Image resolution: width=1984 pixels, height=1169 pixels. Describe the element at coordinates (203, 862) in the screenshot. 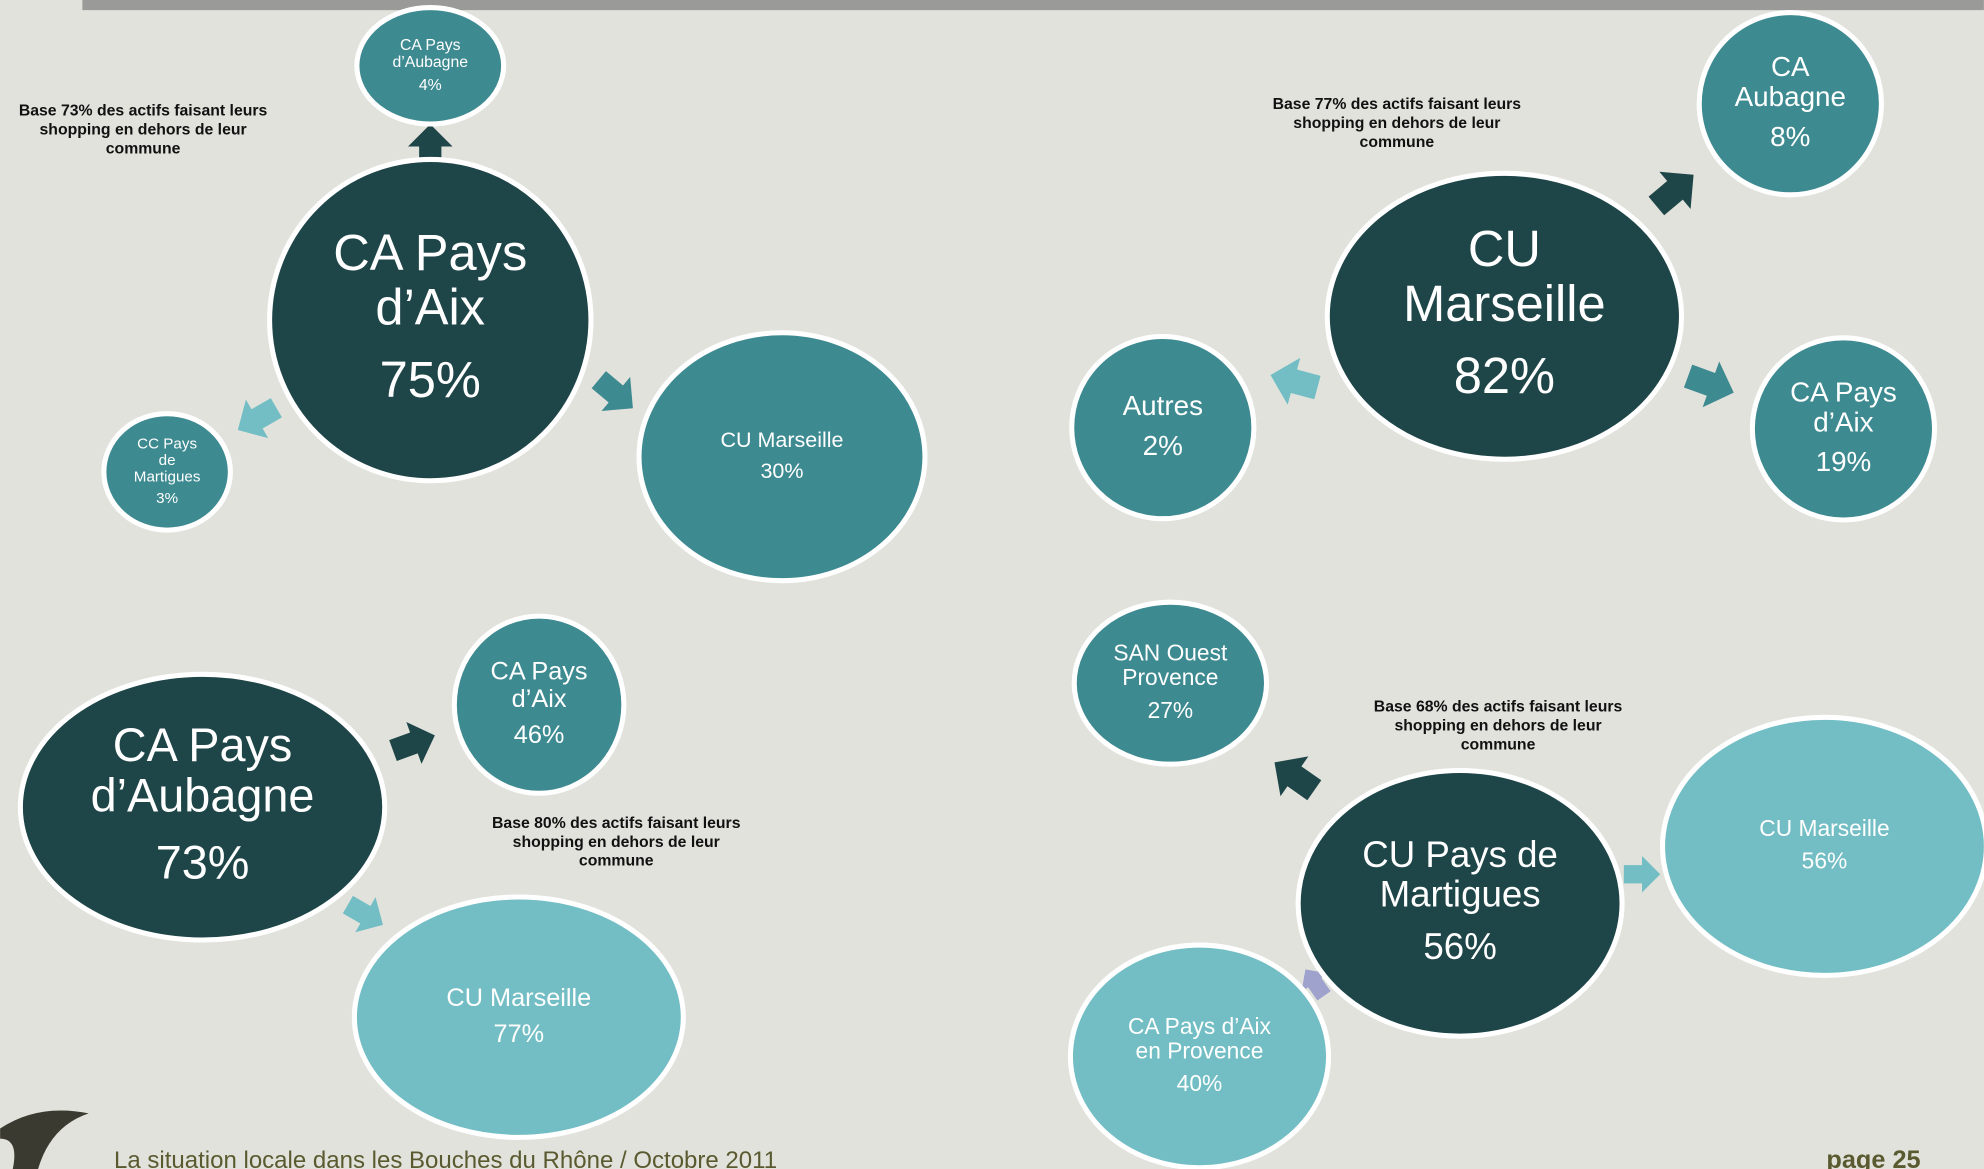

I see `node-value: 73%` at that location.